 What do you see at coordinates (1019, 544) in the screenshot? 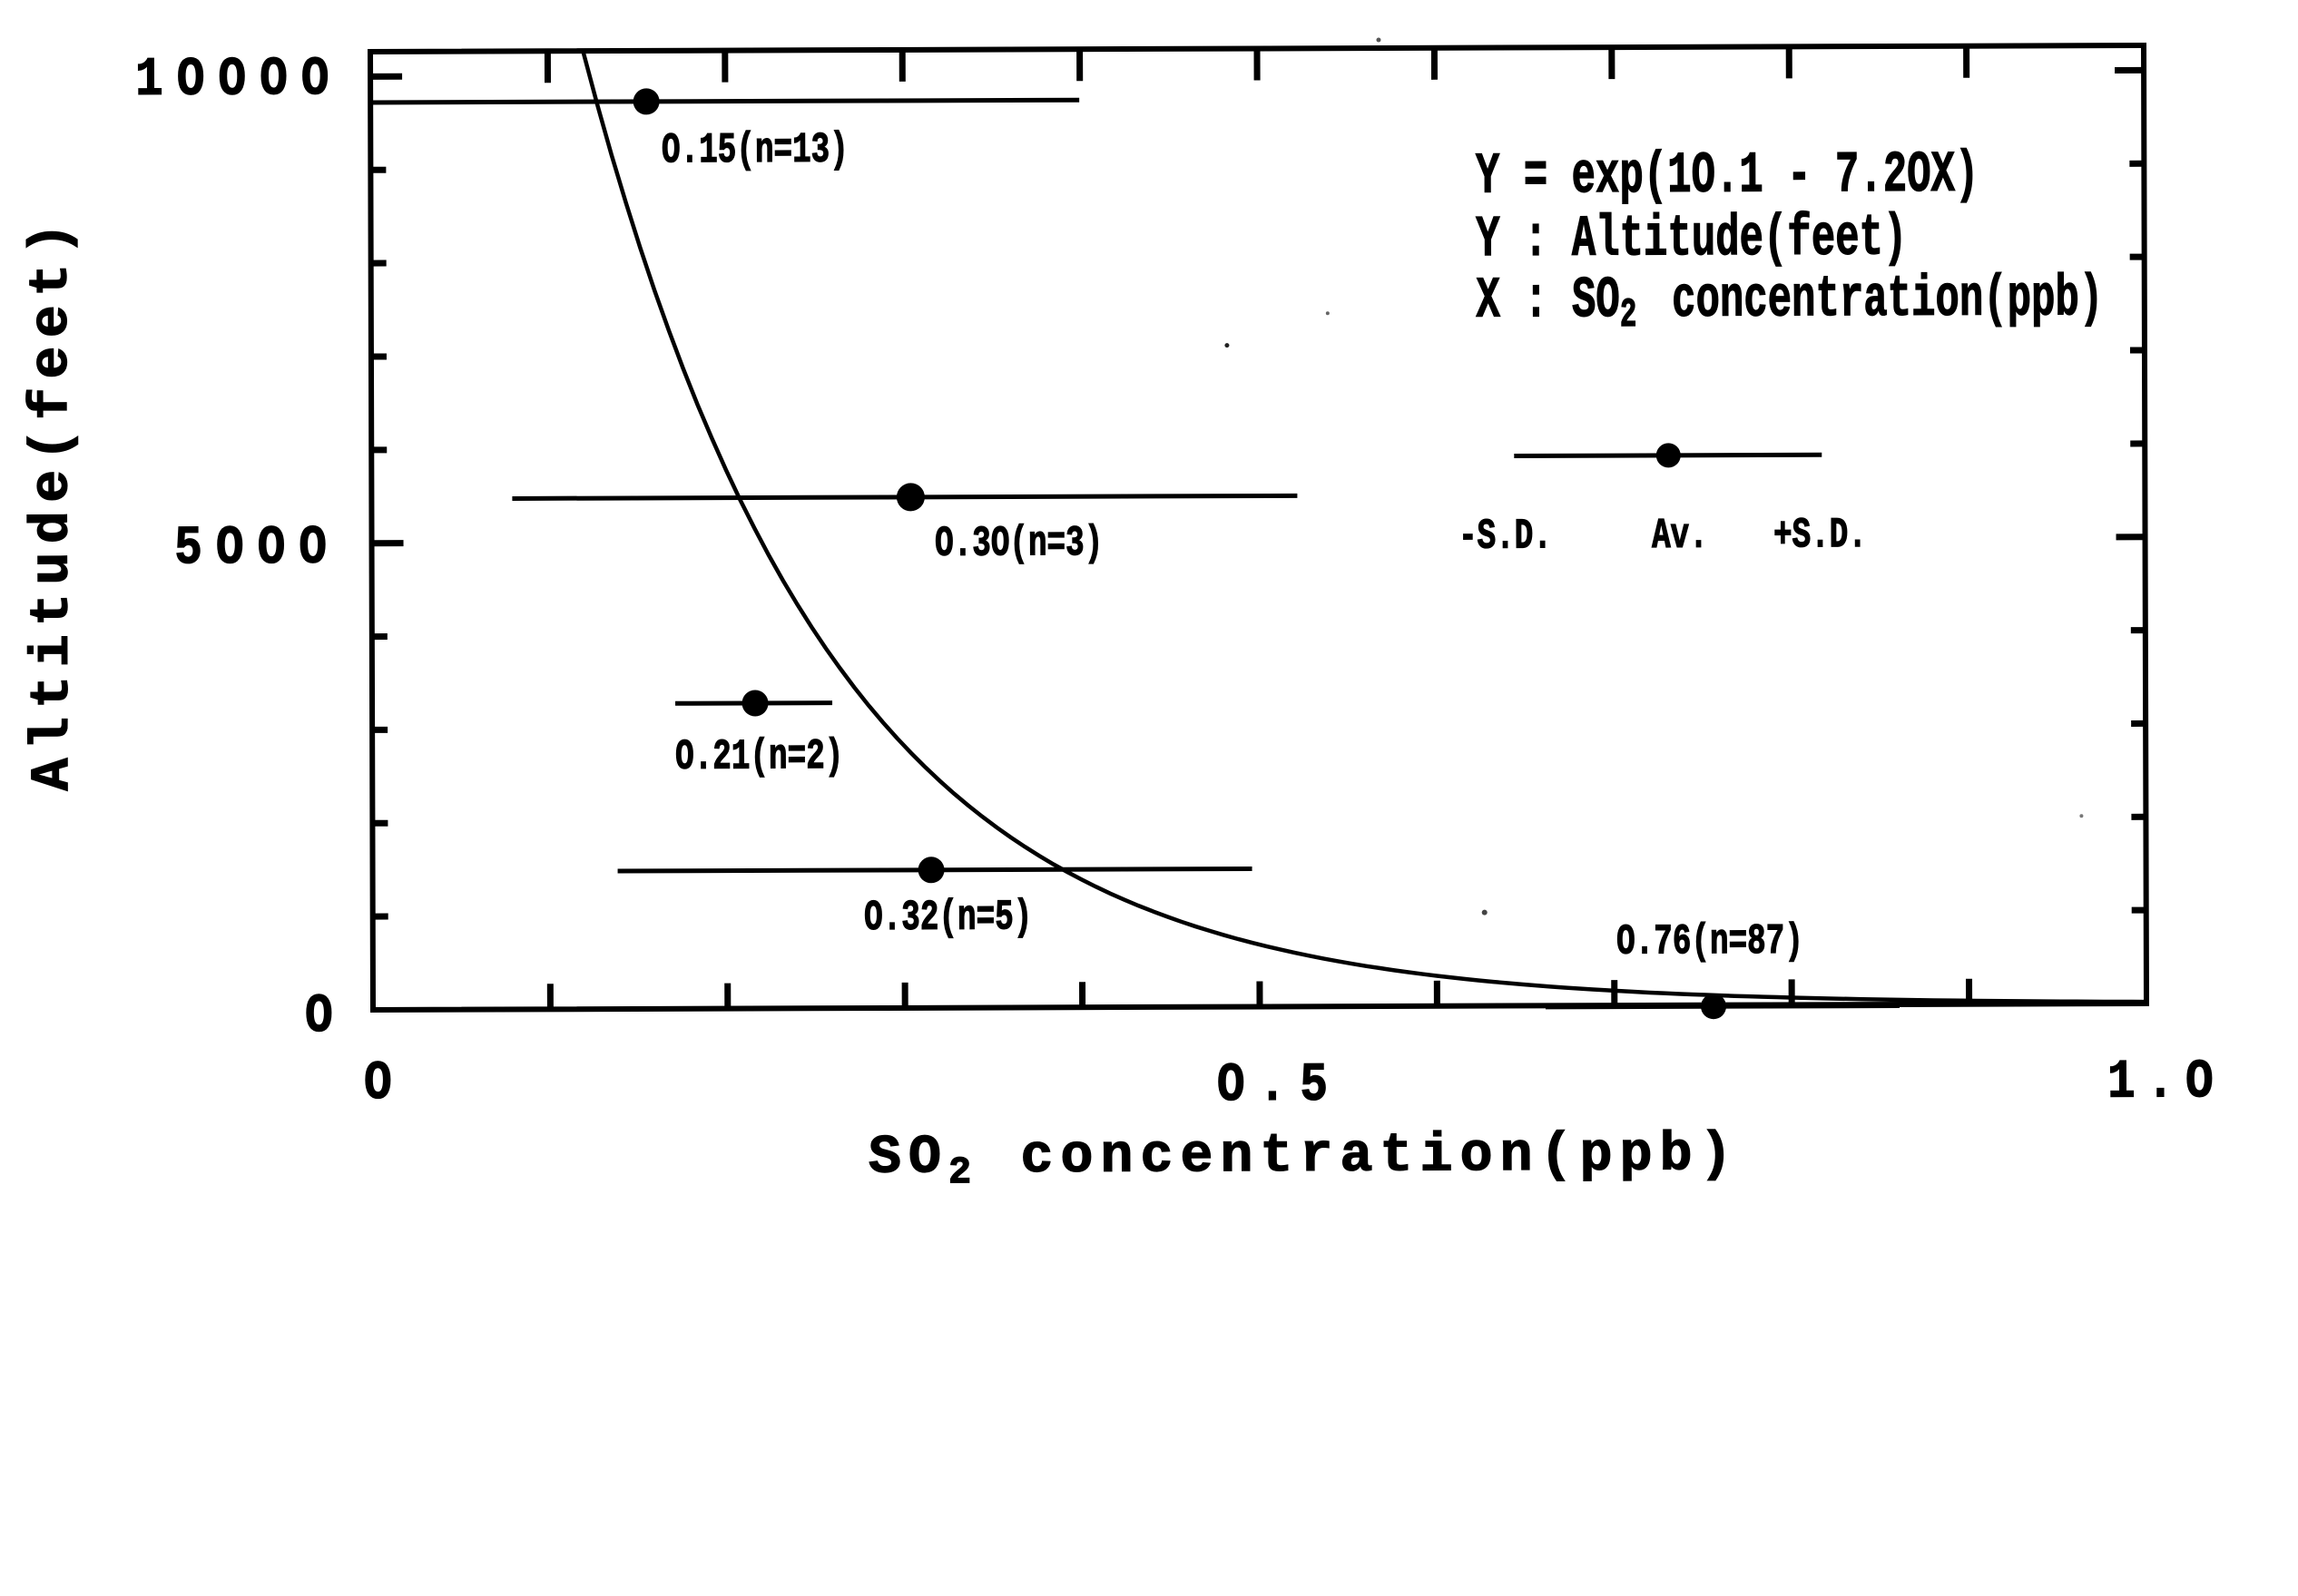
I see `svg-text: O.3O(n=3)` at bounding box center [1019, 544].